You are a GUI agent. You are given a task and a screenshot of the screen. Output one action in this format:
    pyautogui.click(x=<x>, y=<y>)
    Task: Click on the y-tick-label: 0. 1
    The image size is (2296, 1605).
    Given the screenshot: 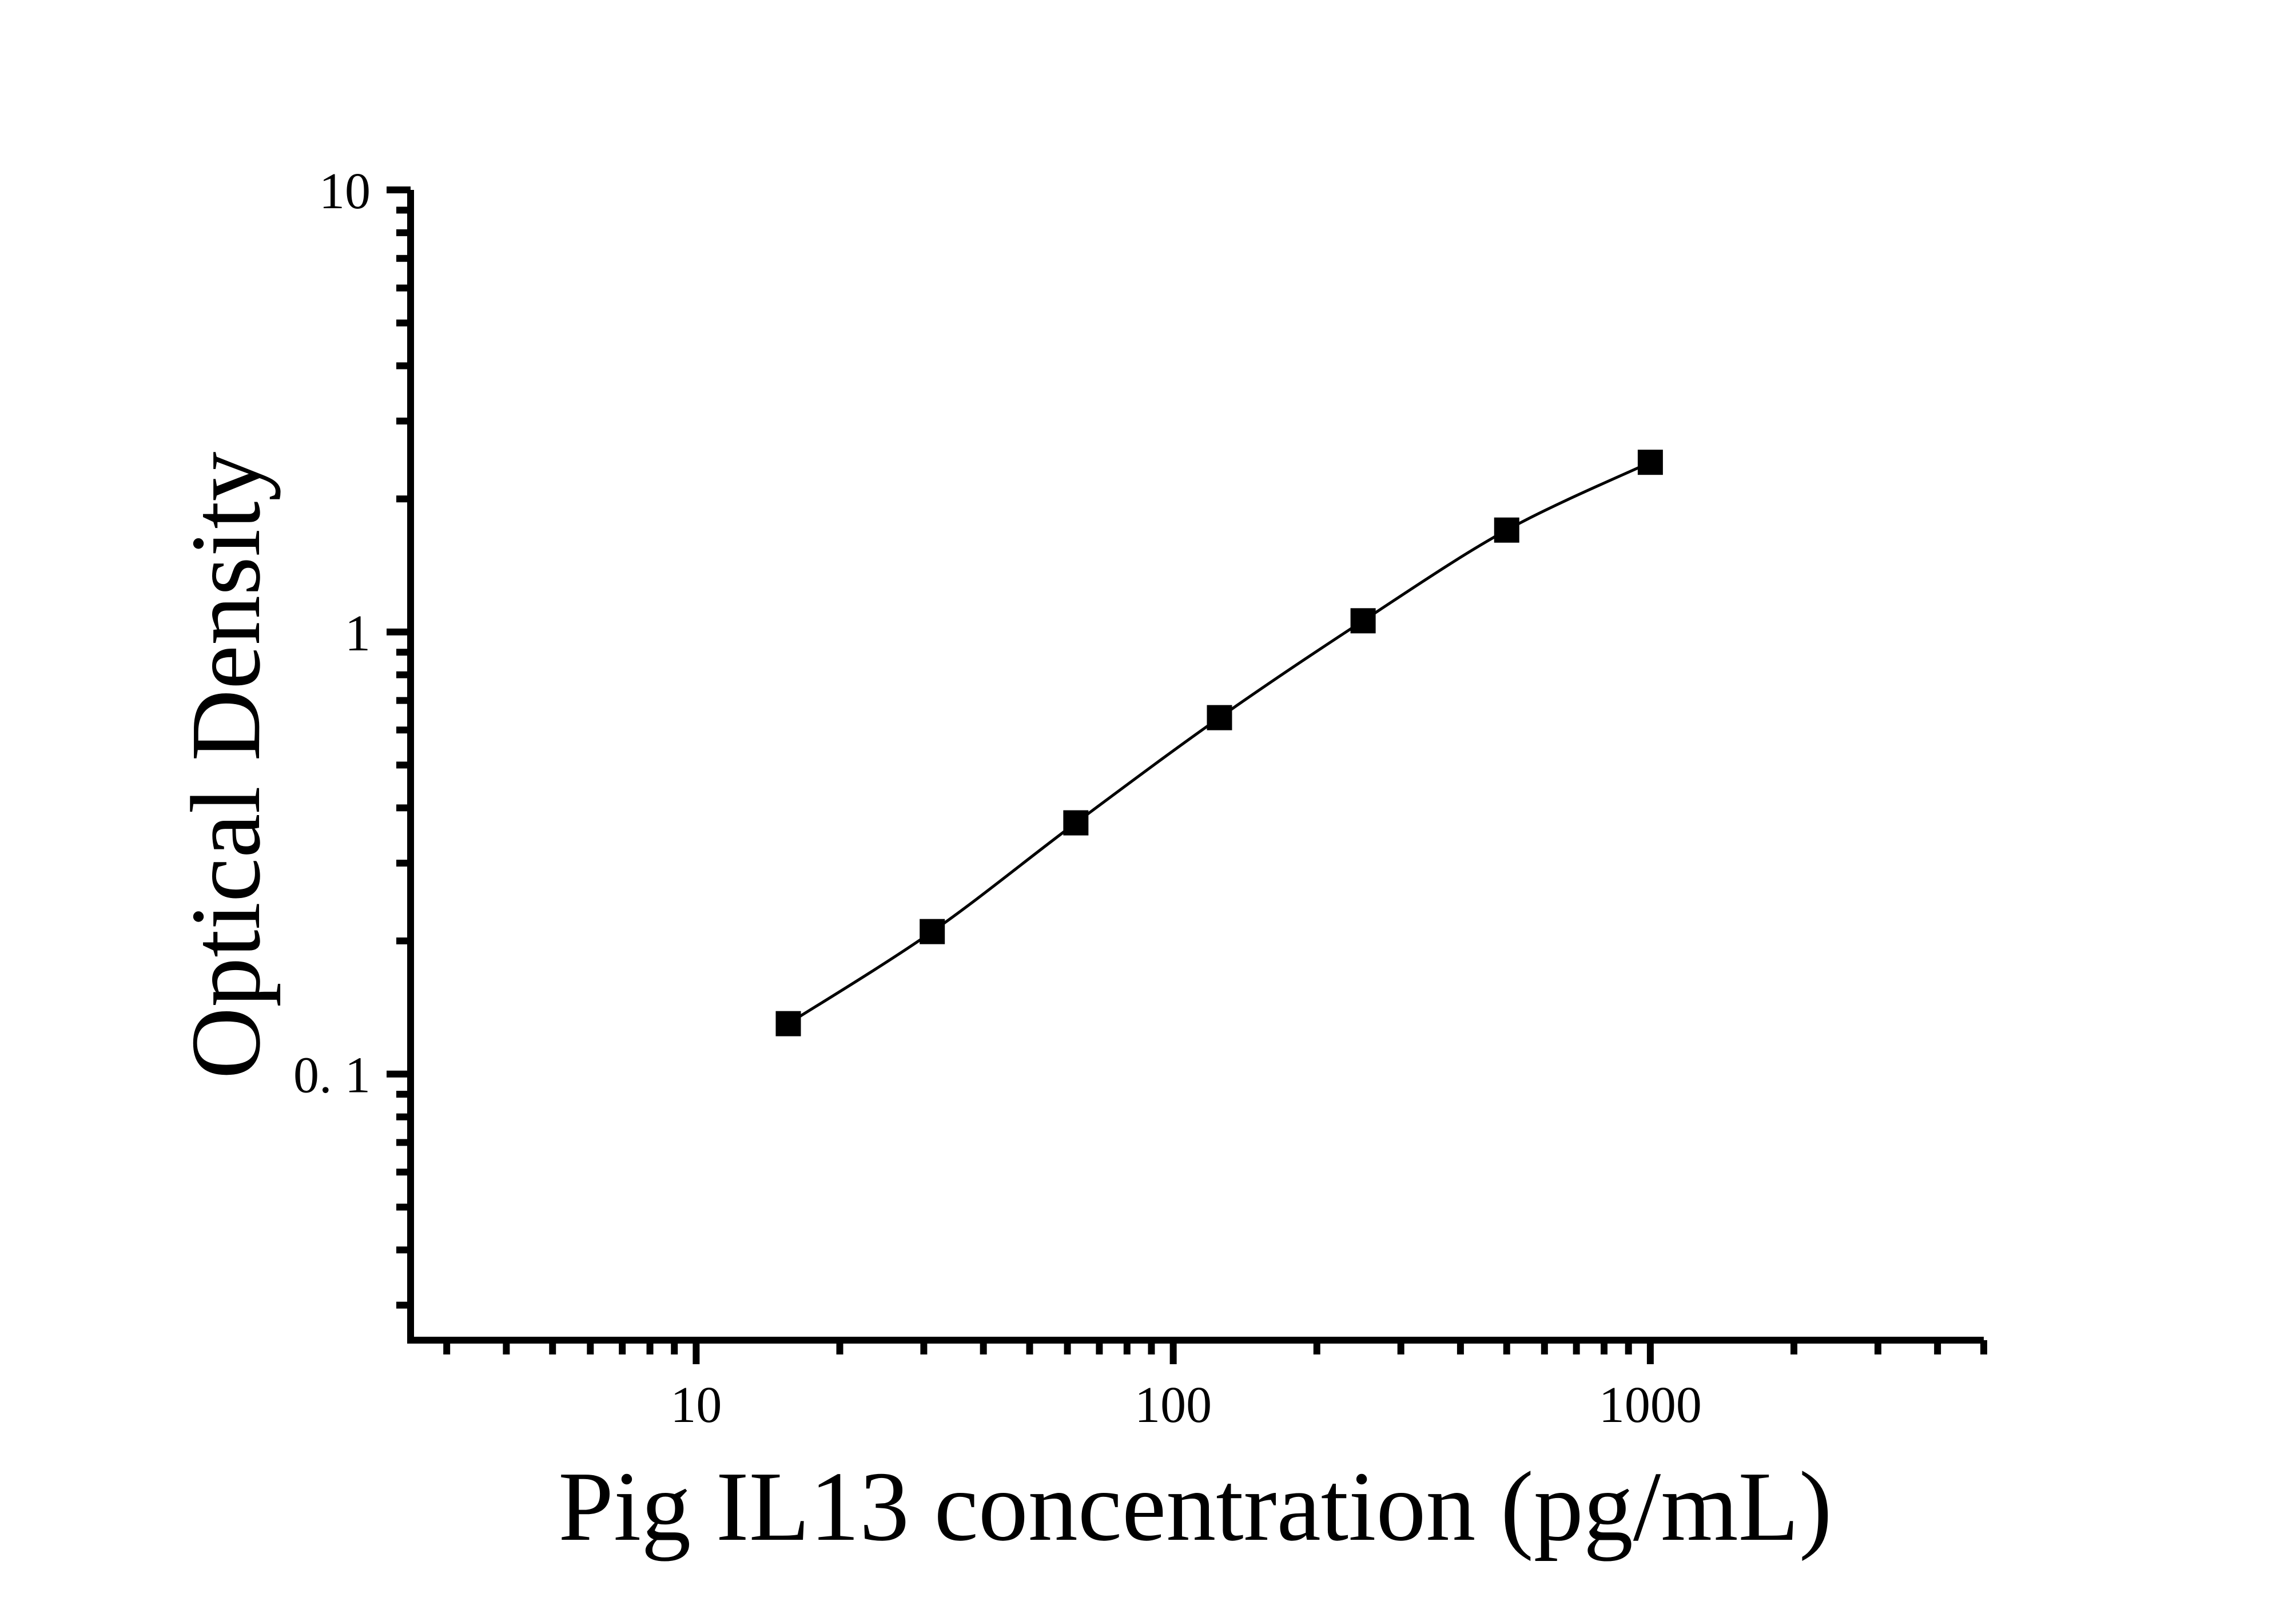 What is the action you would take?
    pyautogui.click(x=332, y=1075)
    